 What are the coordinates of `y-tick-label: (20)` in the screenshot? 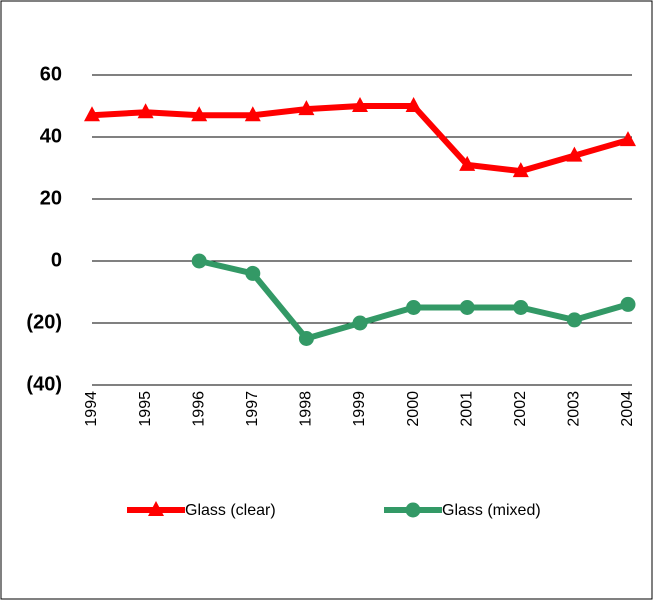 It's located at (44, 322).